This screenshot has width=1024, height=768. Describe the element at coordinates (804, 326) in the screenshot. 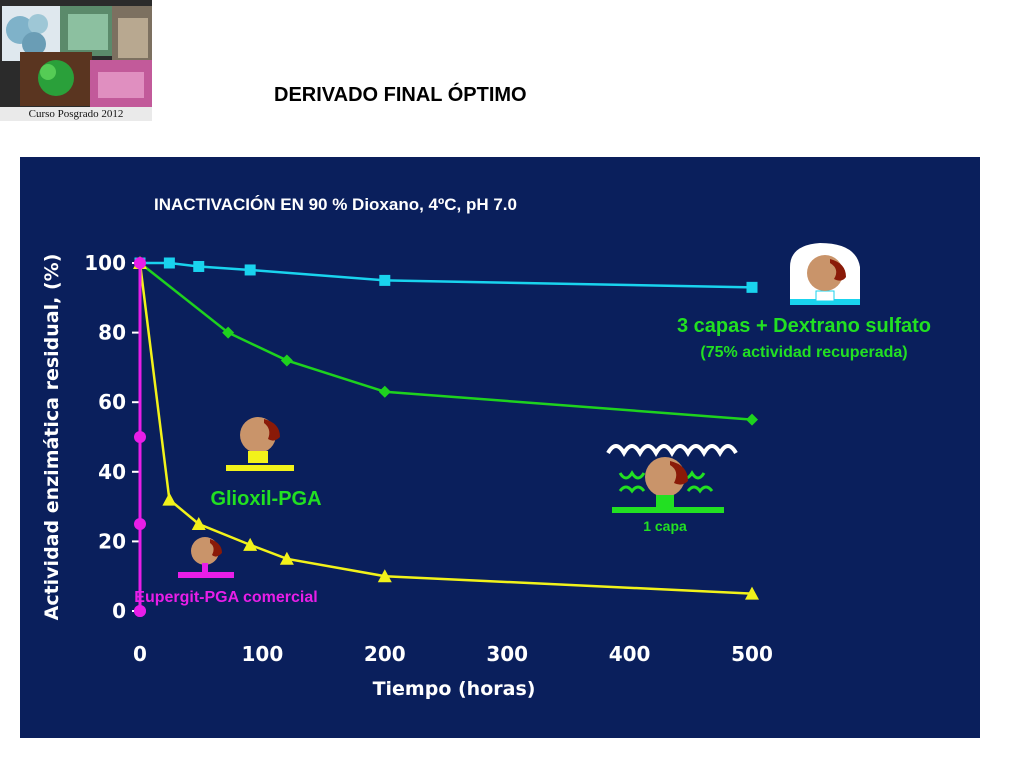

I see `dextran-label: 3 capas + Dextrano sulfato` at that location.